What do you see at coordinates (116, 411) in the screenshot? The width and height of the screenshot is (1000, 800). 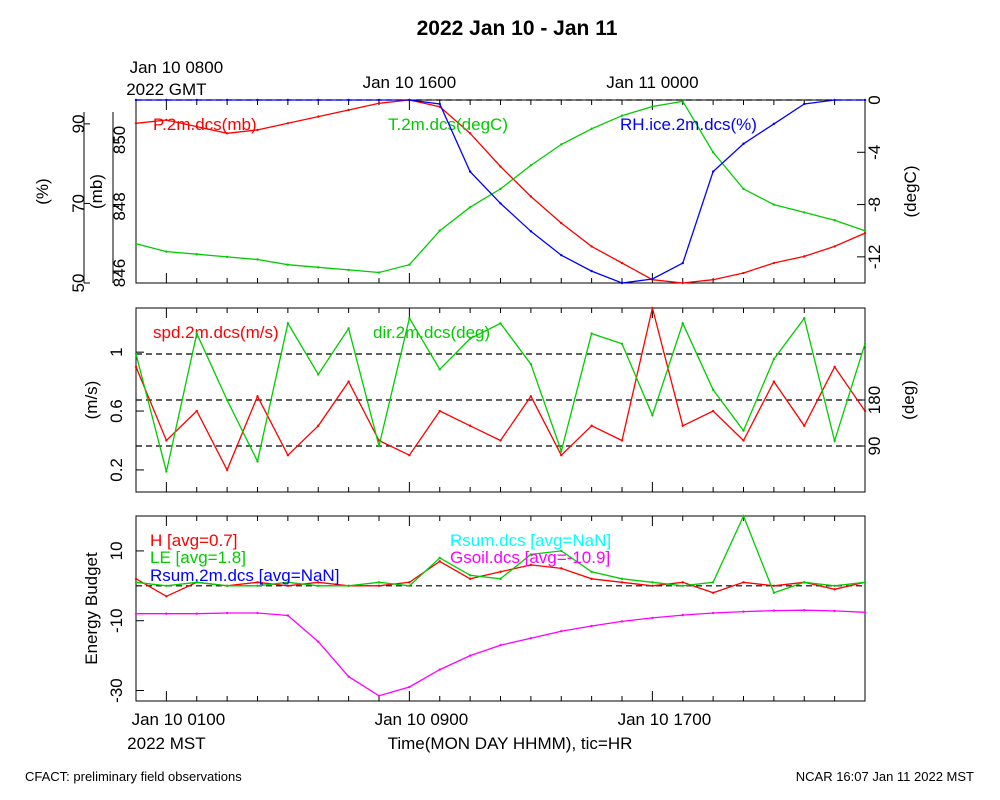 I see `tick-label: 0.6` at bounding box center [116, 411].